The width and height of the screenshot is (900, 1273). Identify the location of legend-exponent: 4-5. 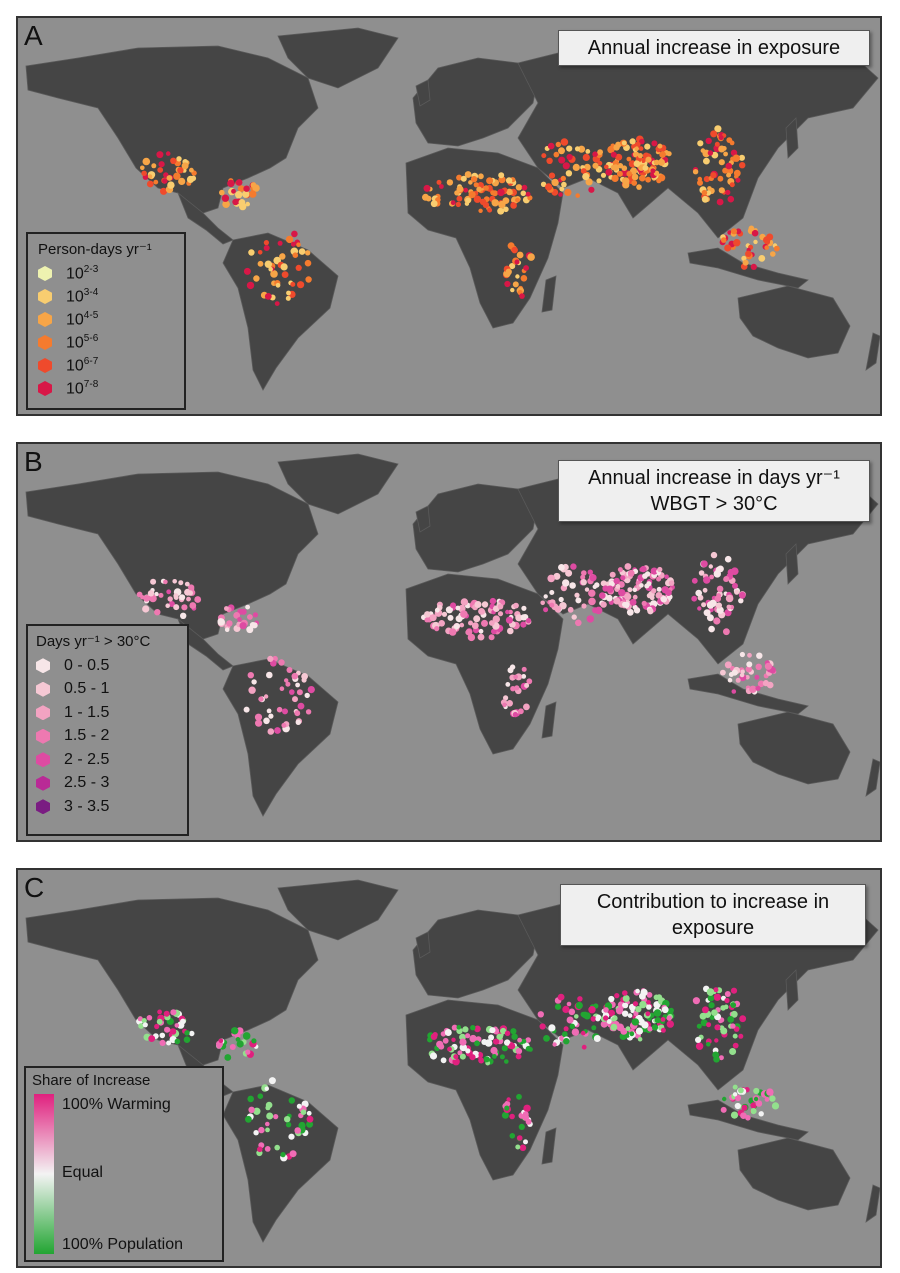
(91, 315).